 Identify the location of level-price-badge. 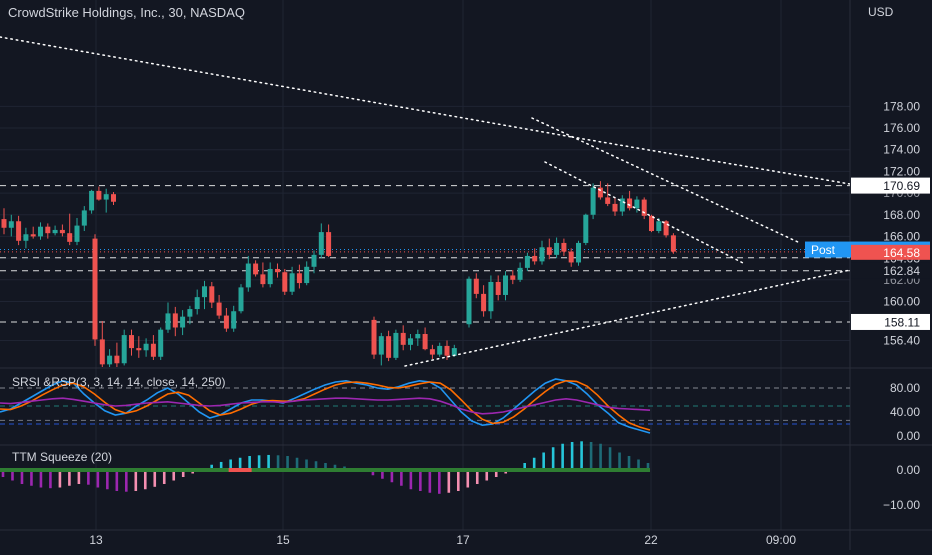
(890, 321).